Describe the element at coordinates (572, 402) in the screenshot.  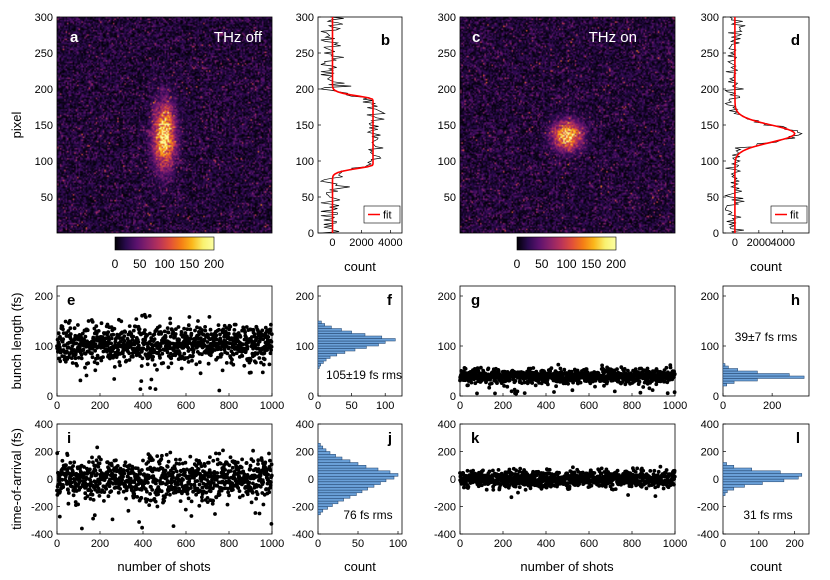
I see `x-ticks-g: 0 200 400 600 800 1000` at that location.